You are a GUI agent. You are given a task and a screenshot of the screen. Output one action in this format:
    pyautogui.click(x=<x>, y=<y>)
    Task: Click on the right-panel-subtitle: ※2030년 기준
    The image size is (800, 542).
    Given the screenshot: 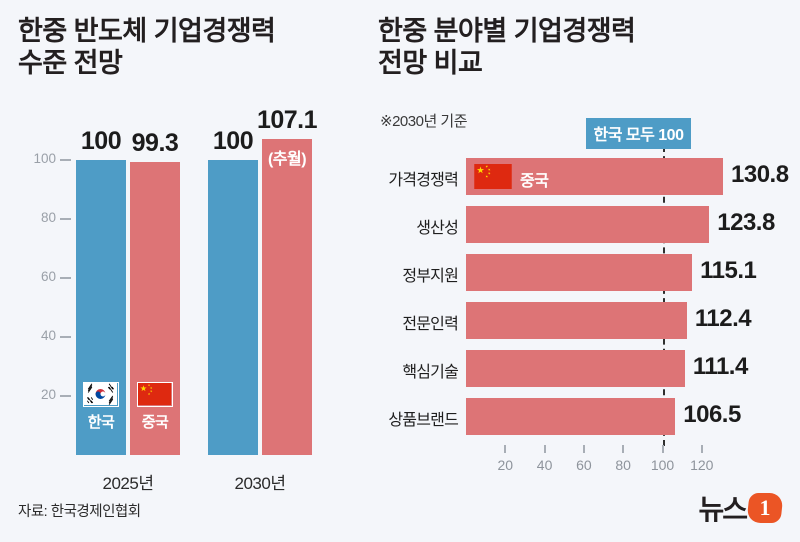 What is the action you would take?
    pyautogui.click(x=424, y=121)
    